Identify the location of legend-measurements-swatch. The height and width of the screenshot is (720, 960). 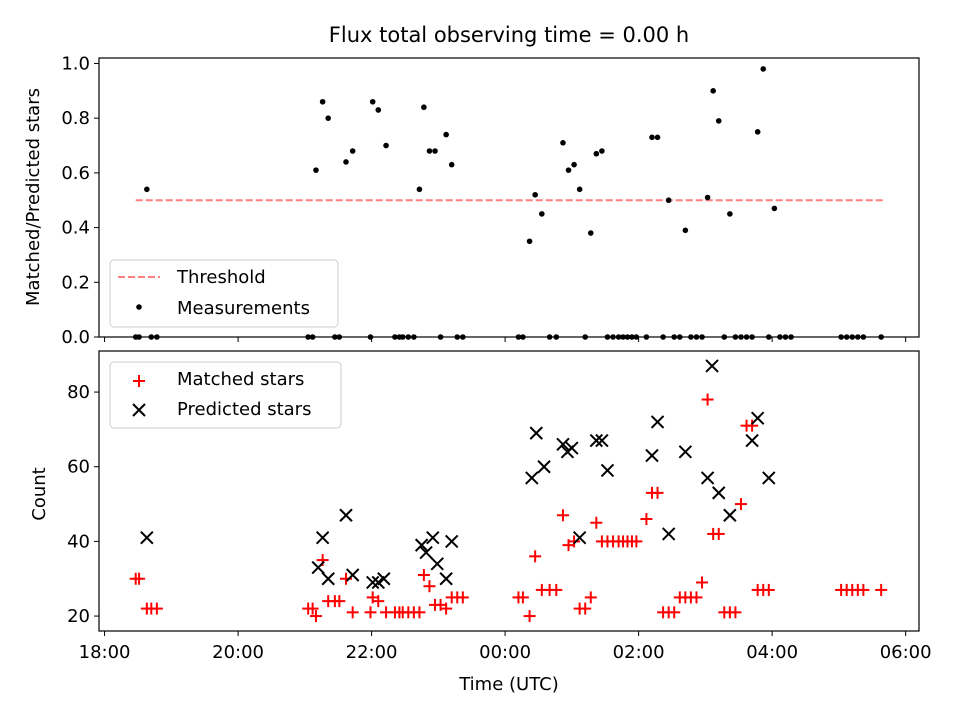
(139, 307).